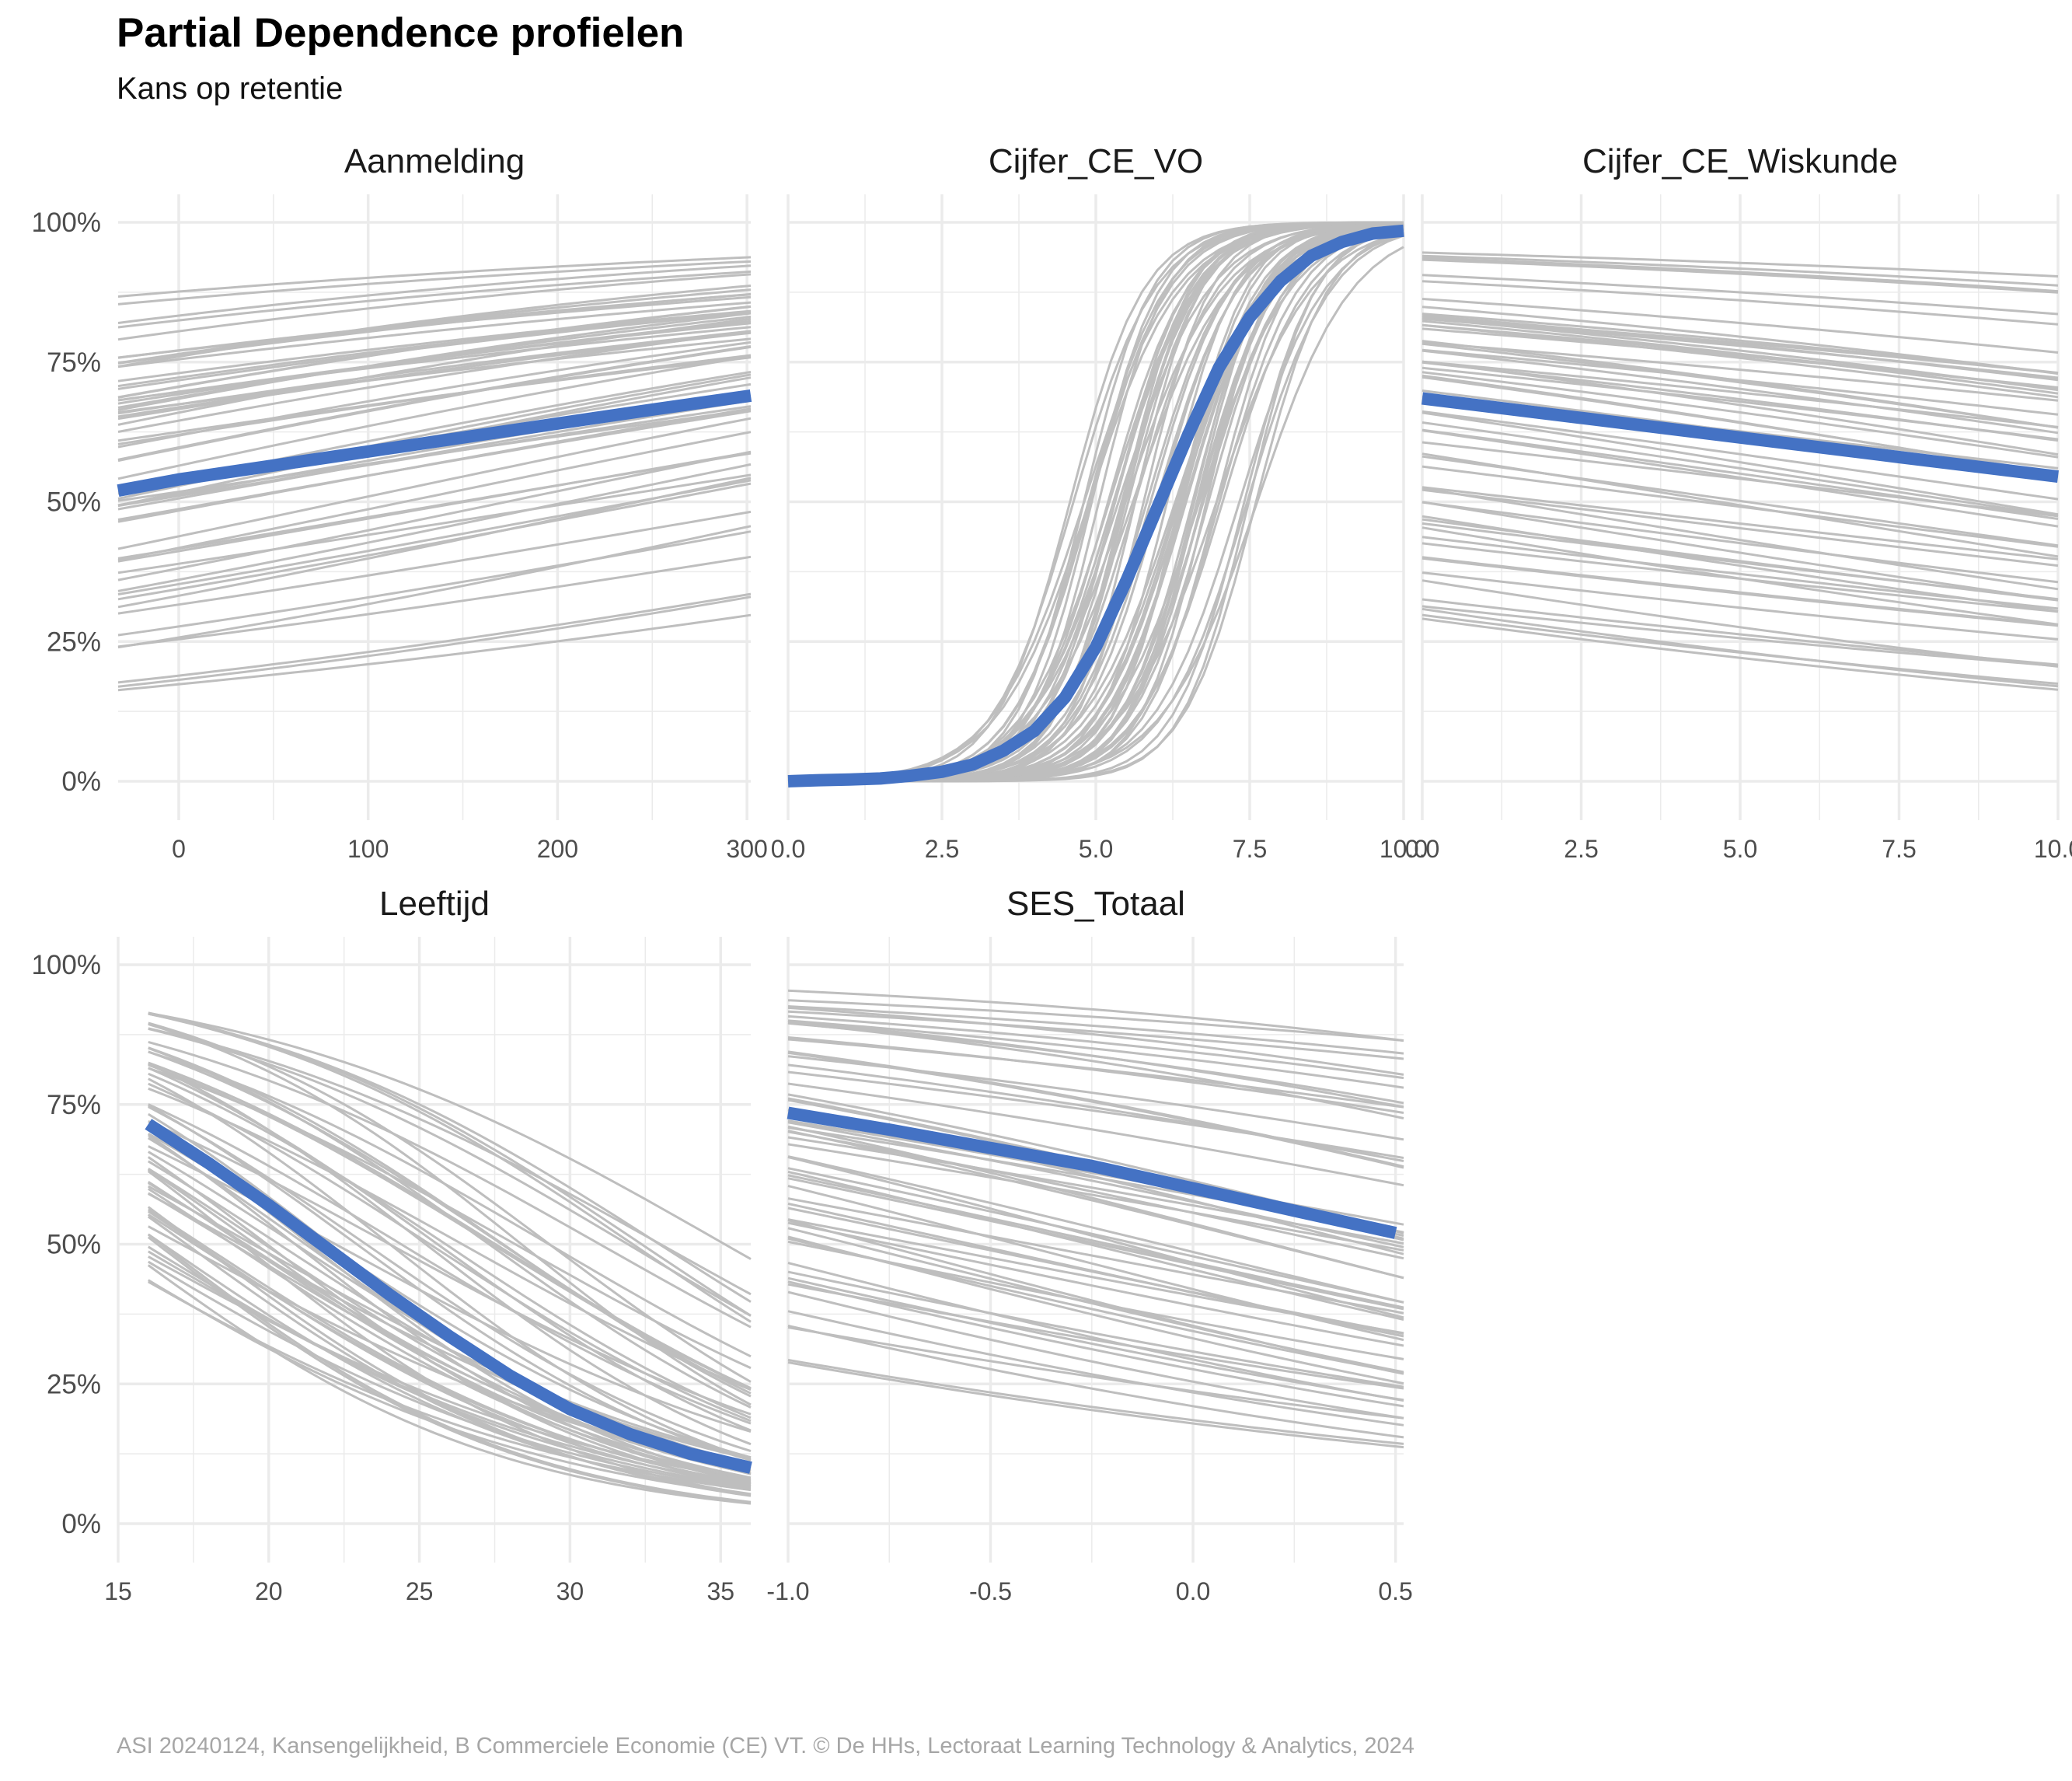 The height and width of the screenshot is (1781, 2072). I want to click on x-tick-label: 0.0, so click(788, 849).